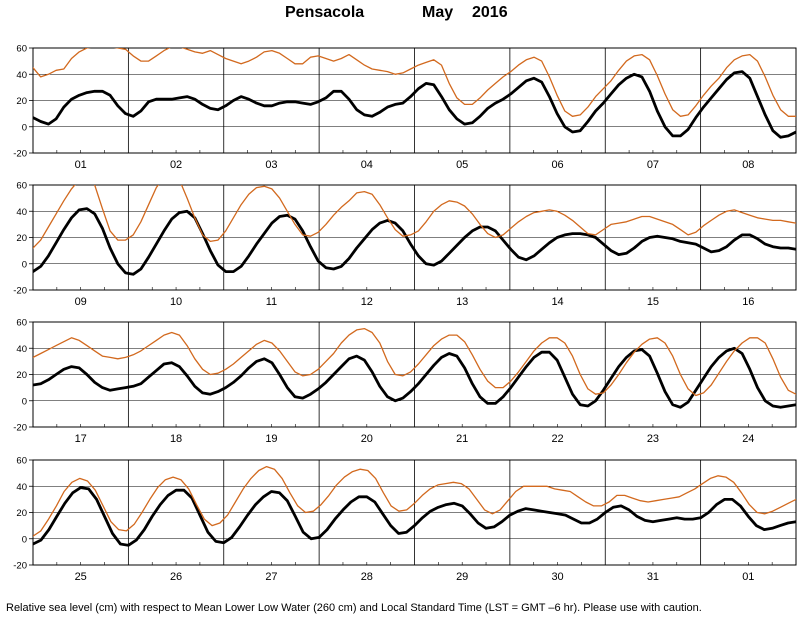 The width and height of the screenshot is (800, 618). Describe the element at coordinates (367, 302) in the screenshot. I see `x-tick-label: 12` at that location.